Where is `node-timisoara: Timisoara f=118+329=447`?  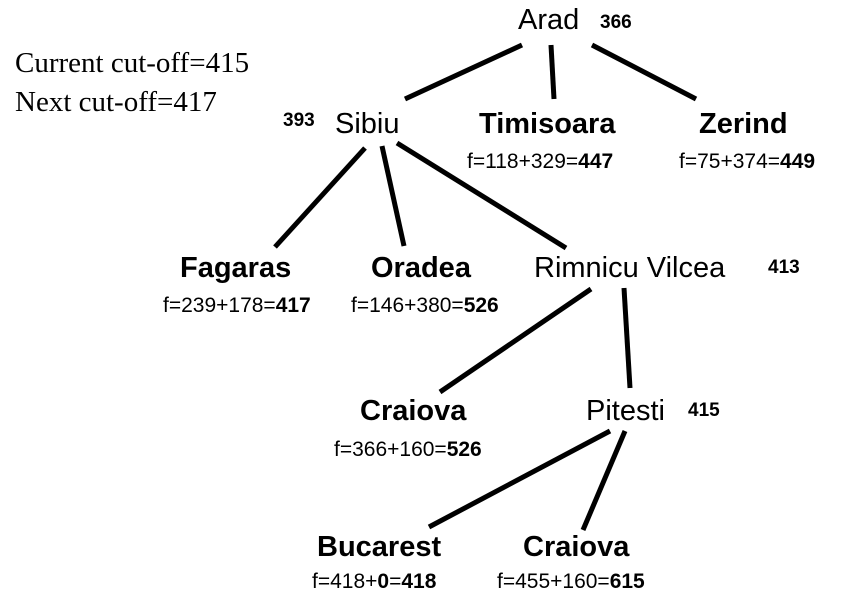 node-timisoara: Timisoara f=118+329=447 is located at coordinates (541, 140).